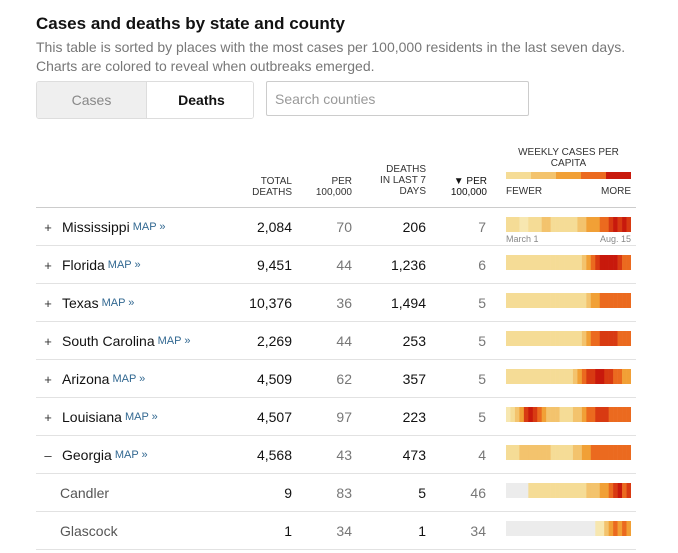 The height and width of the screenshot is (553, 678). I want to click on state-row: + Arizona MAP » 4,509 62 357 5, so click(336, 379).